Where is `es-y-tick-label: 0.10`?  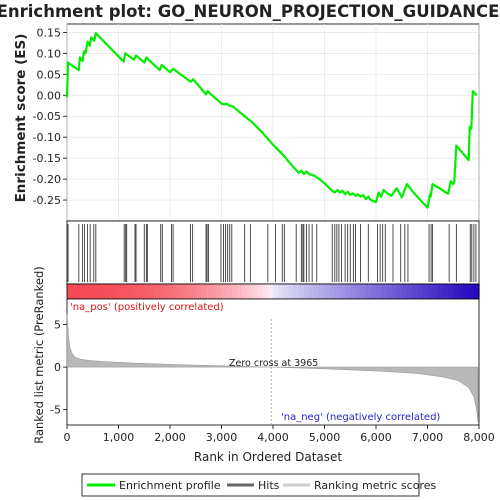 es-y-tick-label: 0.10 is located at coordinates (49, 53).